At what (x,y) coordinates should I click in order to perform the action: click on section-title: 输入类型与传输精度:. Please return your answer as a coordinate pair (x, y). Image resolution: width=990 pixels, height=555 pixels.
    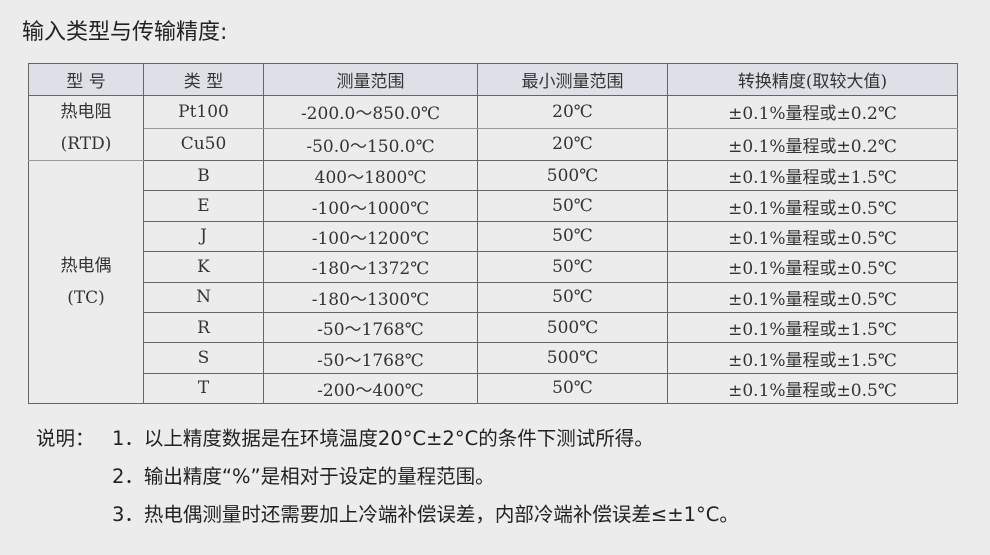
    Looking at the image, I should click on (125, 32).